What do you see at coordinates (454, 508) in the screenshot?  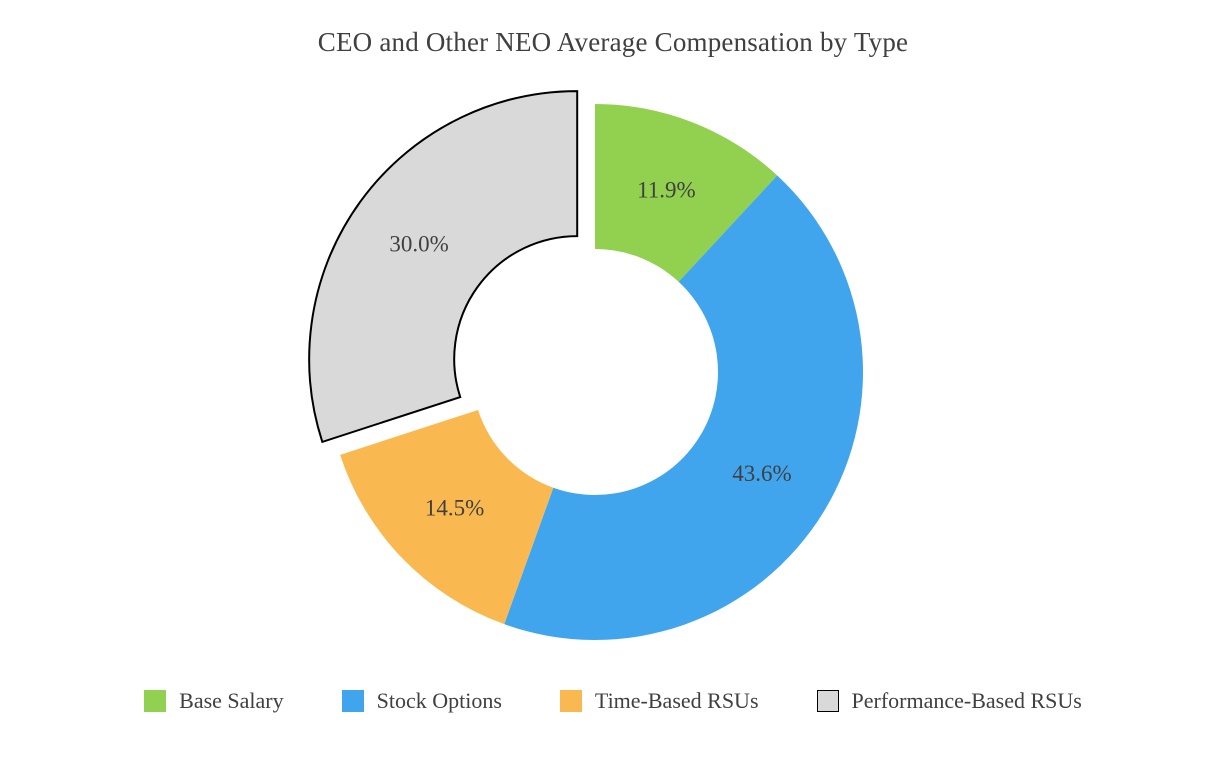 I see `slice-label-time-based-rsus: 14.5%` at bounding box center [454, 508].